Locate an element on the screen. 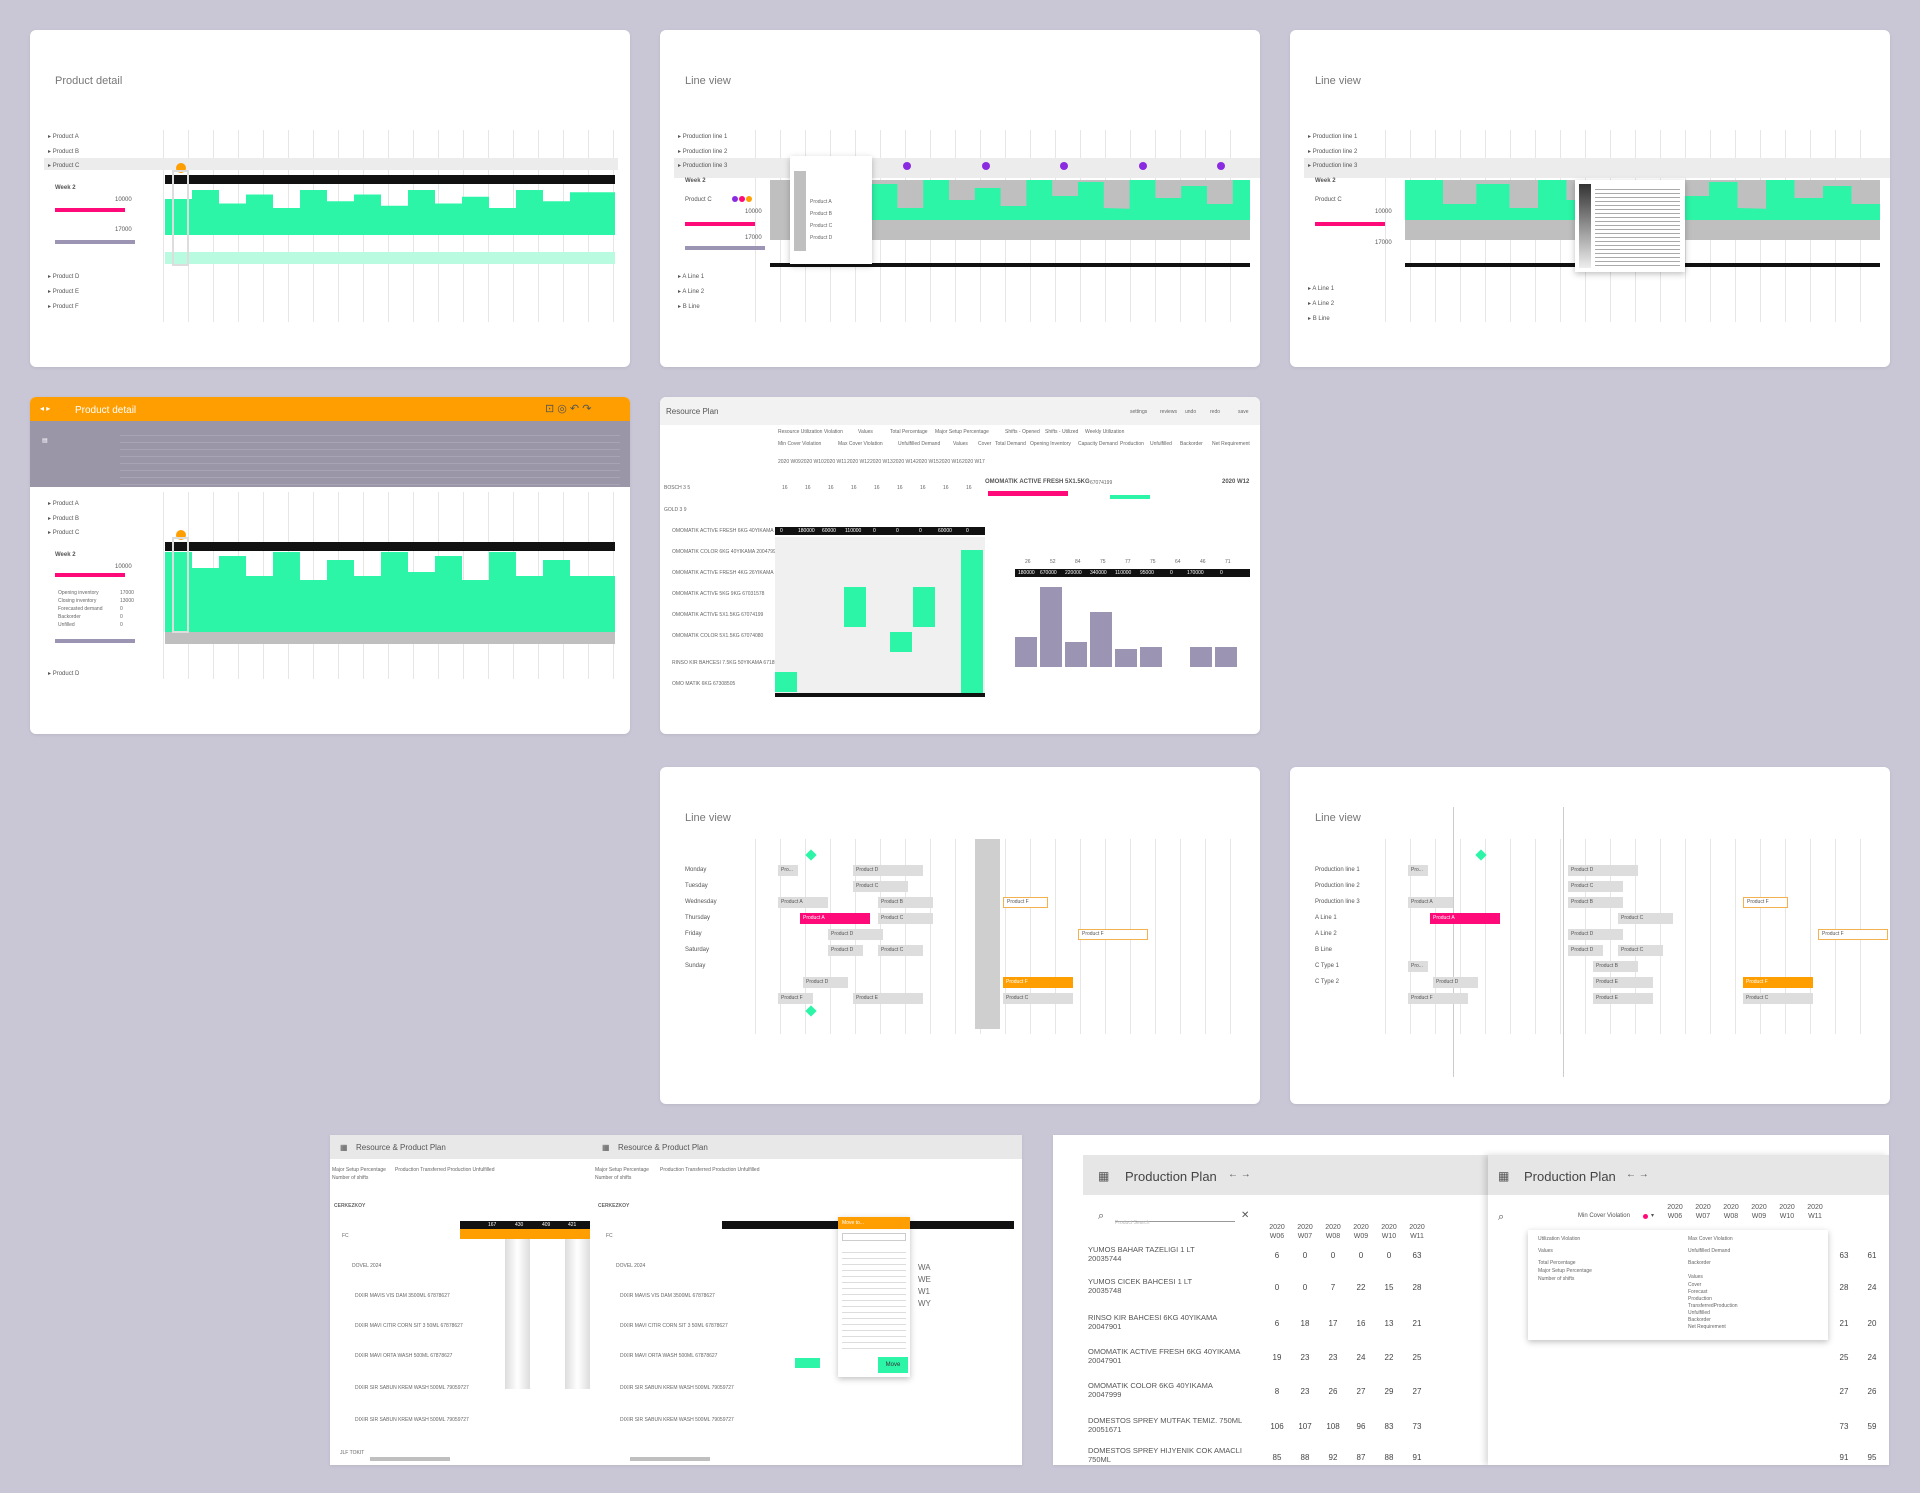 This screenshot has width=1920, height=1493. search-input: Product Search is located at coordinates (1175, 1218).